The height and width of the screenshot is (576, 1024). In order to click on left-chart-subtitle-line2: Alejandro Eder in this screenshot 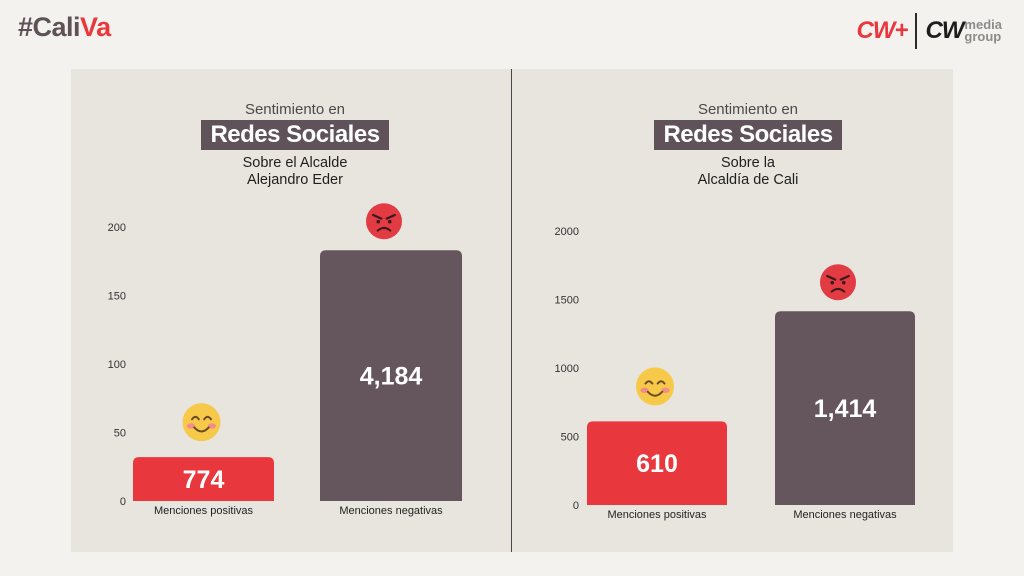, I will do `click(295, 180)`.